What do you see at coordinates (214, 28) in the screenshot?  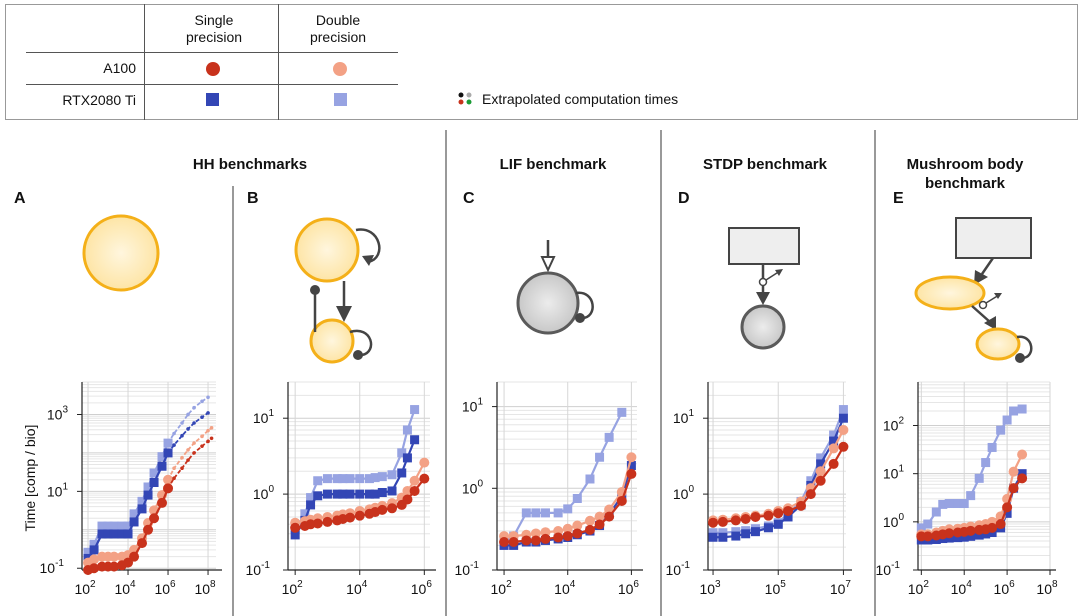 I see `legend-col-single: Single precision` at bounding box center [214, 28].